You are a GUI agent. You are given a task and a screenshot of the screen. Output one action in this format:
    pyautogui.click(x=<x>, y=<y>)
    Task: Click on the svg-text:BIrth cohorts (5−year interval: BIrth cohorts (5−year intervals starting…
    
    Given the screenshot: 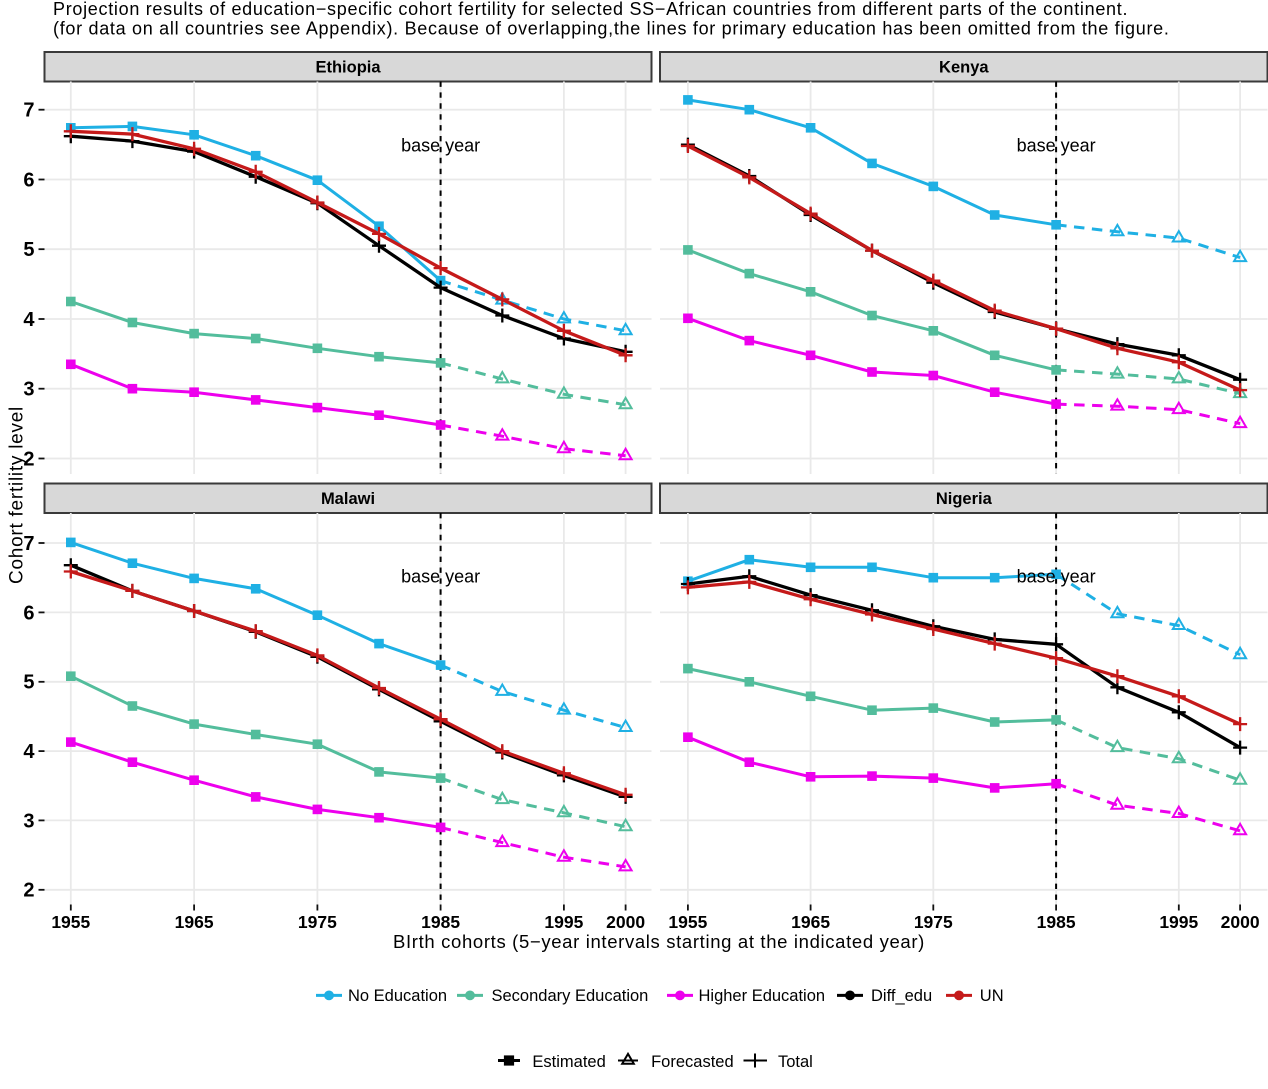 What is the action you would take?
    pyautogui.click(x=659, y=941)
    